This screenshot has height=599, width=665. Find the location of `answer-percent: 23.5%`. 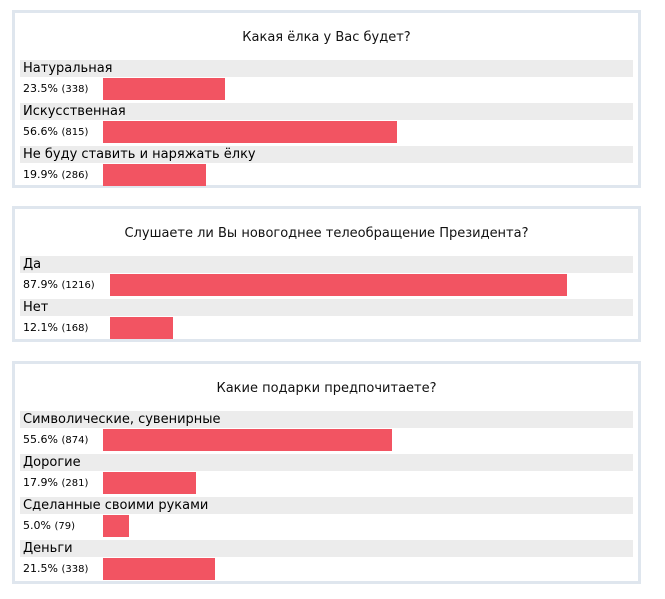

answer-percent: 23.5% is located at coordinates (42, 88).